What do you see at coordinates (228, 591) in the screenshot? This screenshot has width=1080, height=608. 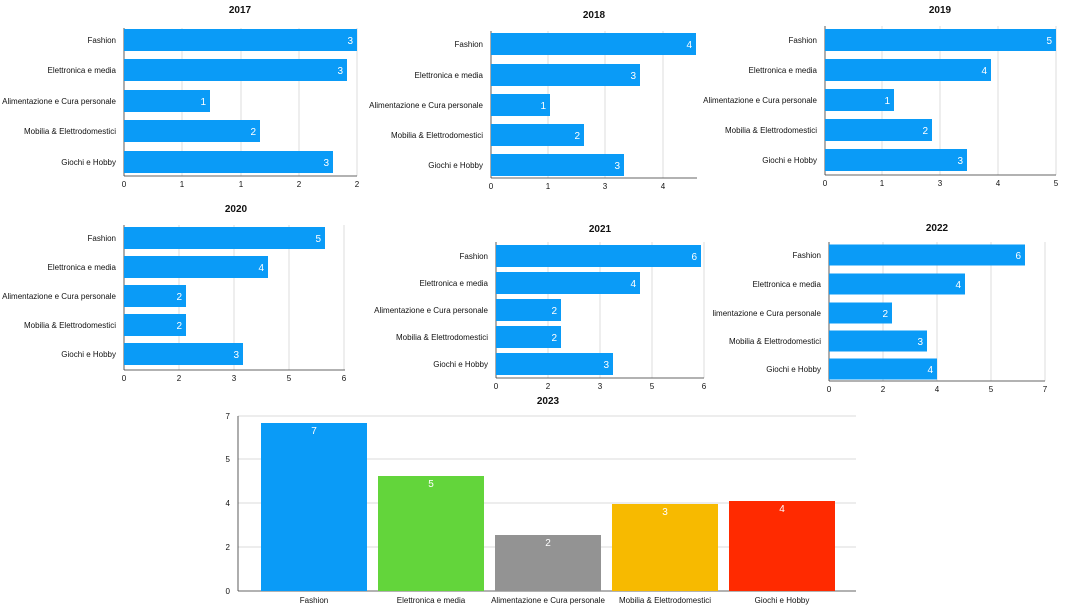 I see `y-tick-label: 0` at bounding box center [228, 591].